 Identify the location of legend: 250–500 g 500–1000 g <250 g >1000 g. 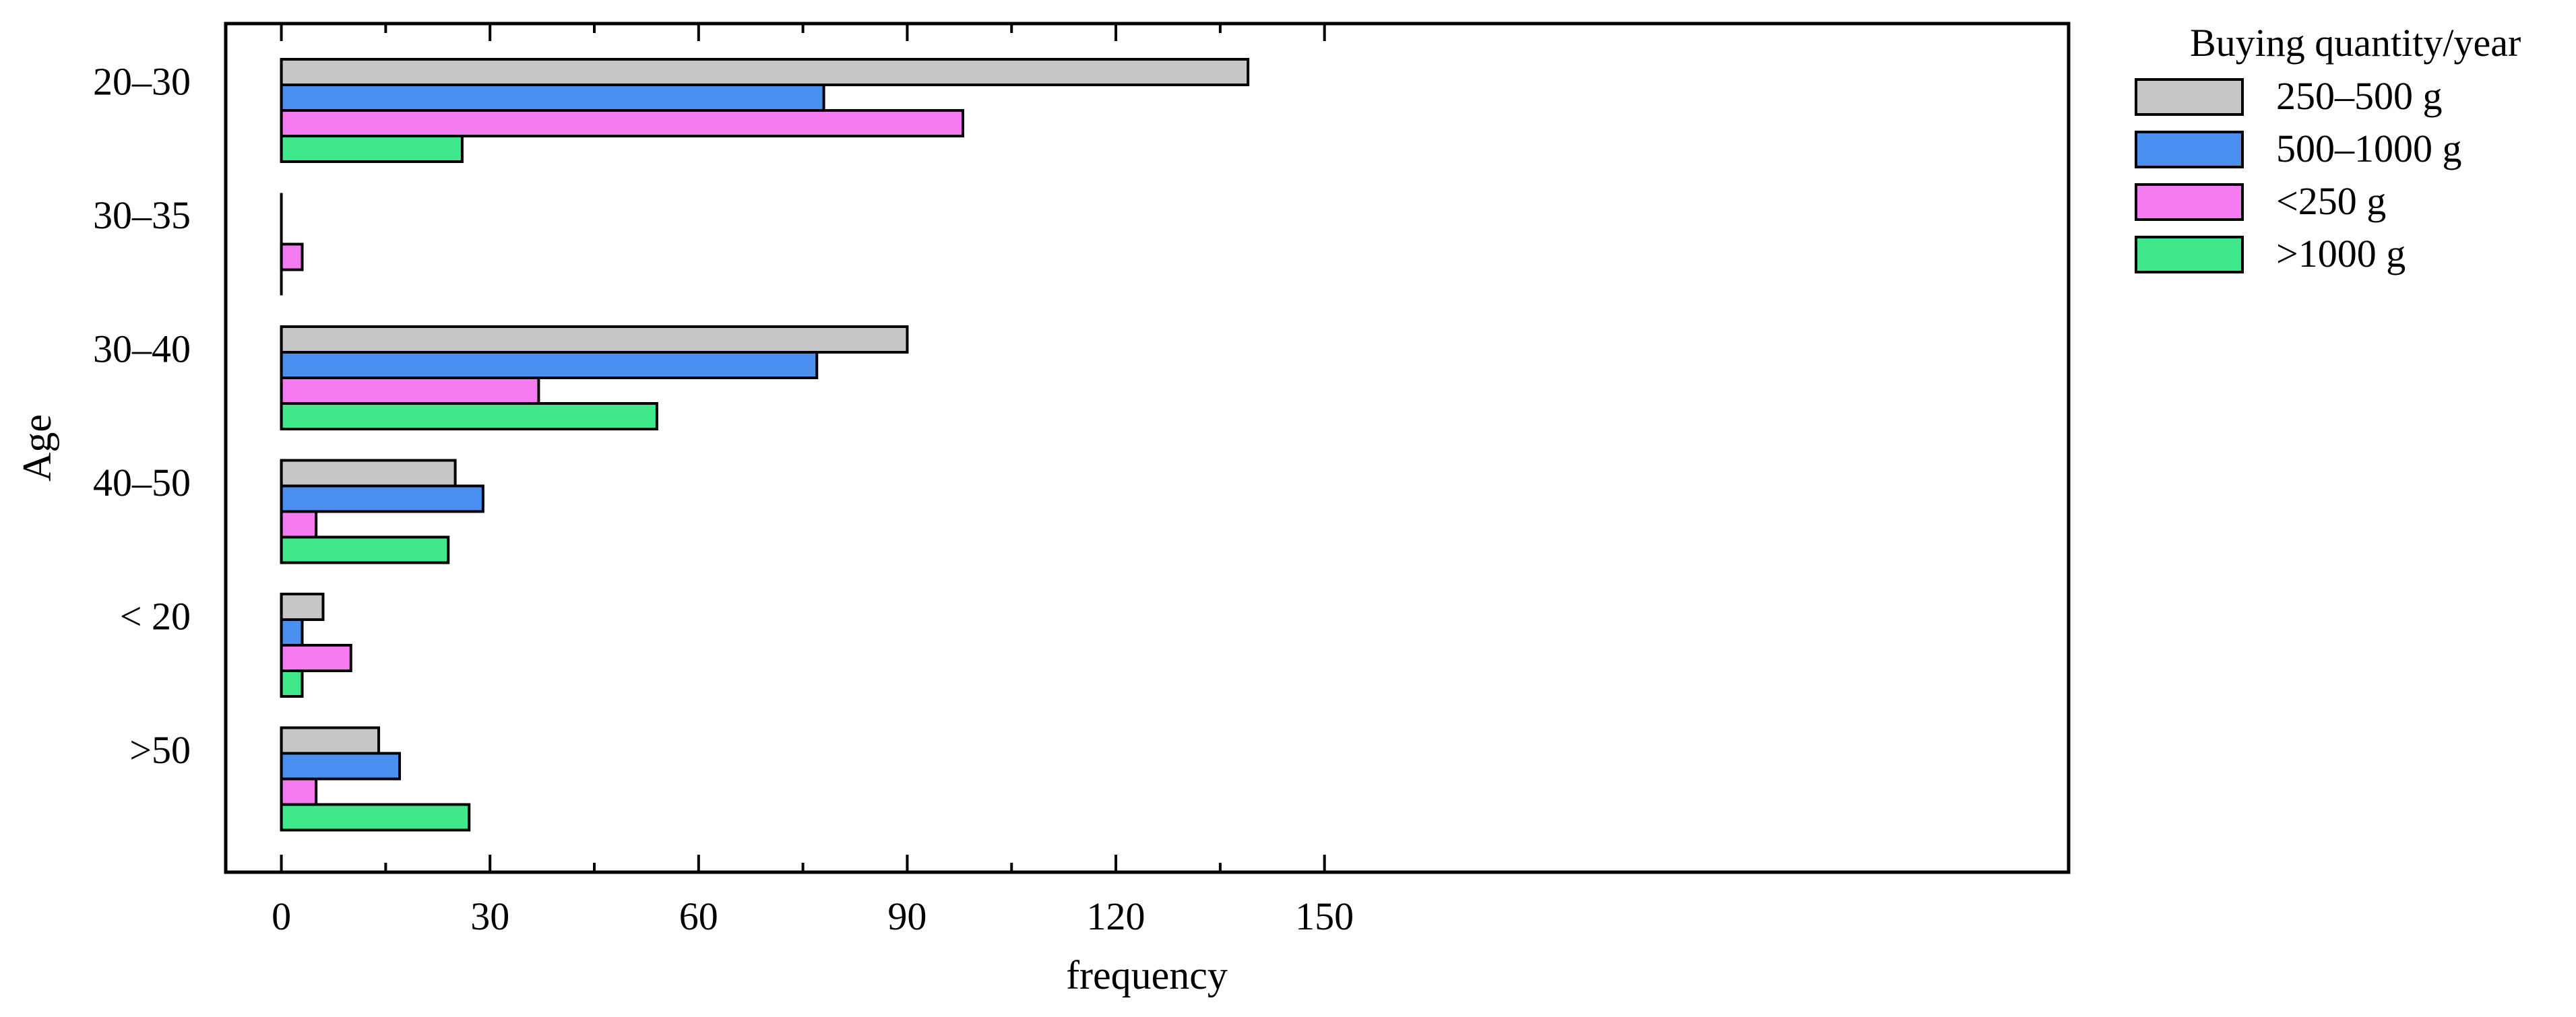
(2298, 174).